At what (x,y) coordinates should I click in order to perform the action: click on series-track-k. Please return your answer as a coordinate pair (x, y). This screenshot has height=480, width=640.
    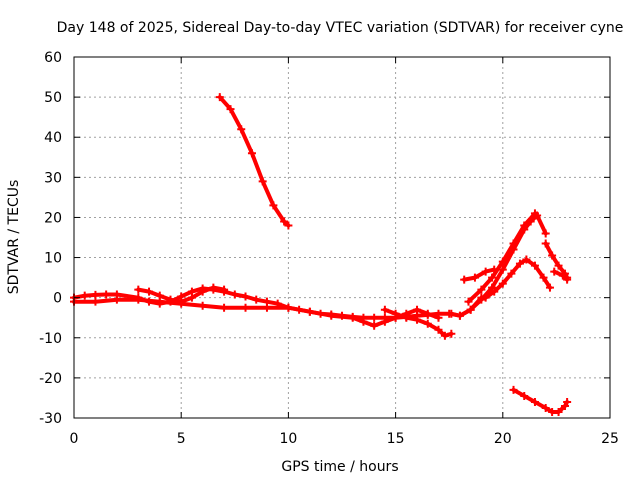
    Looking at the image, I should click on (561, 275).